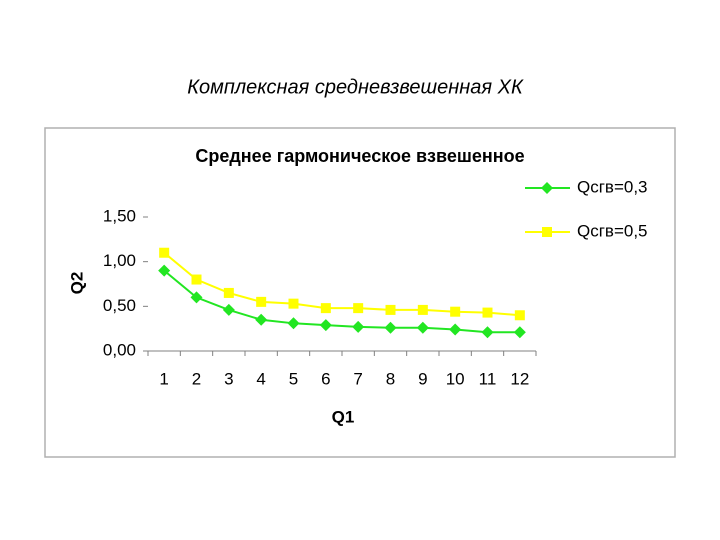  Describe the element at coordinates (455, 378) in the screenshot. I see `x-tick-label: 10` at that location.